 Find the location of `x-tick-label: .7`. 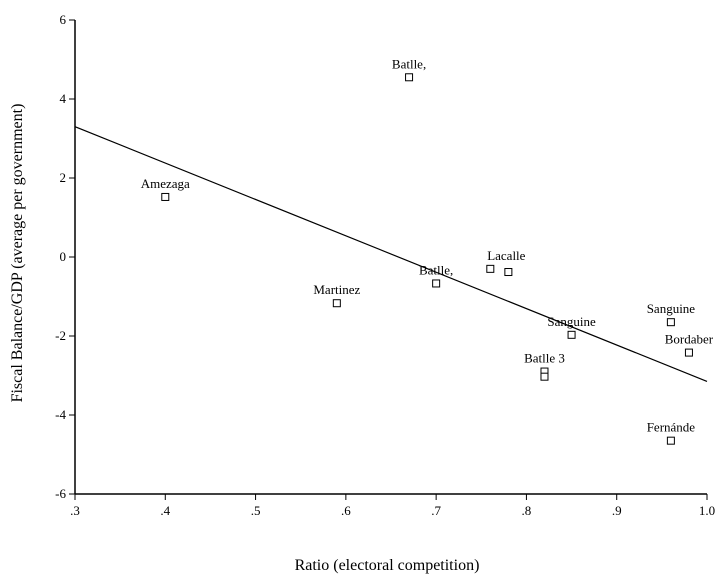

x-tick-label: .7 is located at coordinates (436, 510).